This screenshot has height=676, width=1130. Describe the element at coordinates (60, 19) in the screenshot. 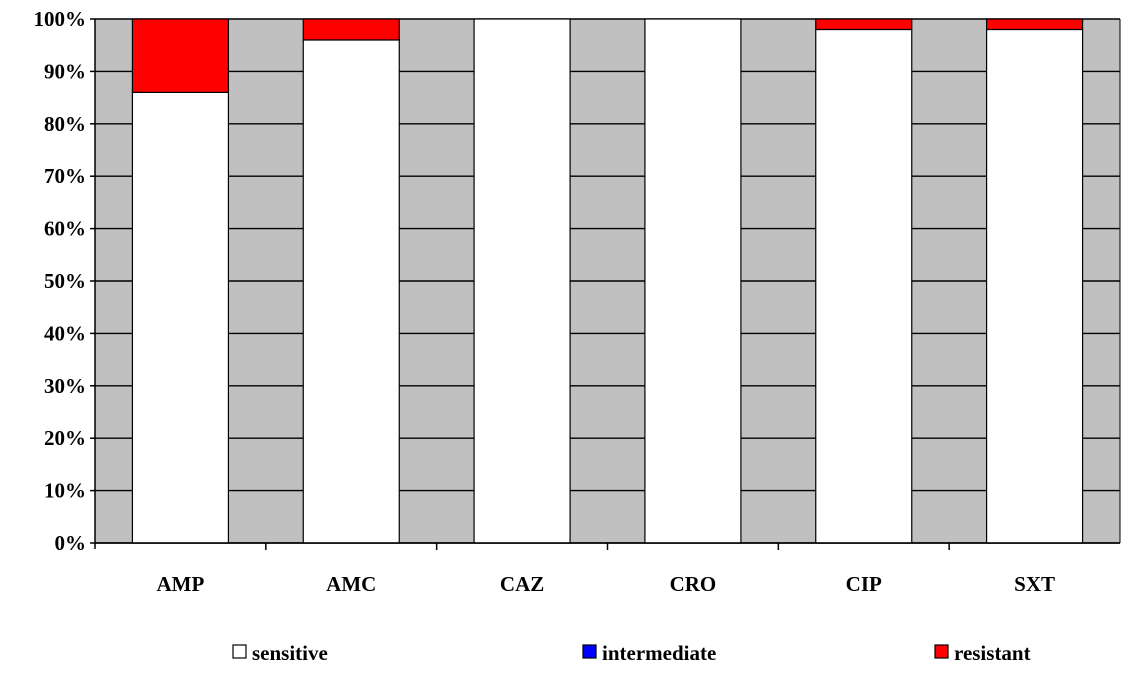

I see `y-tick-label: 100%` at that location.